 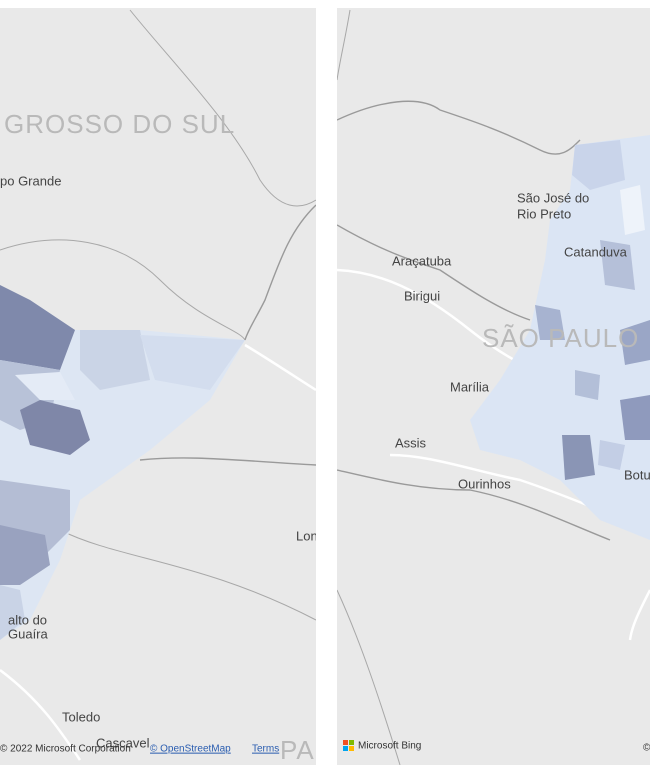 What do you see at coordinates (307, 750) in the screenshot?
I see `region-label: PAR` at bounding box center [307, 750].